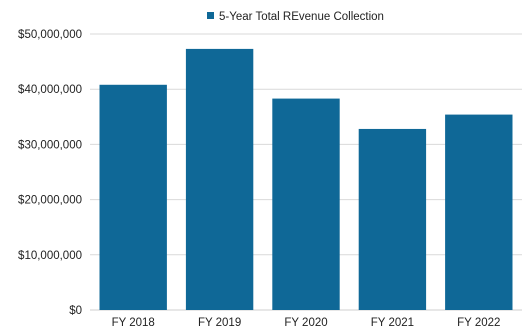  Describe the element at coordinates (219, 179) in the screenshot. I see `bar-fy-2019` at that location.